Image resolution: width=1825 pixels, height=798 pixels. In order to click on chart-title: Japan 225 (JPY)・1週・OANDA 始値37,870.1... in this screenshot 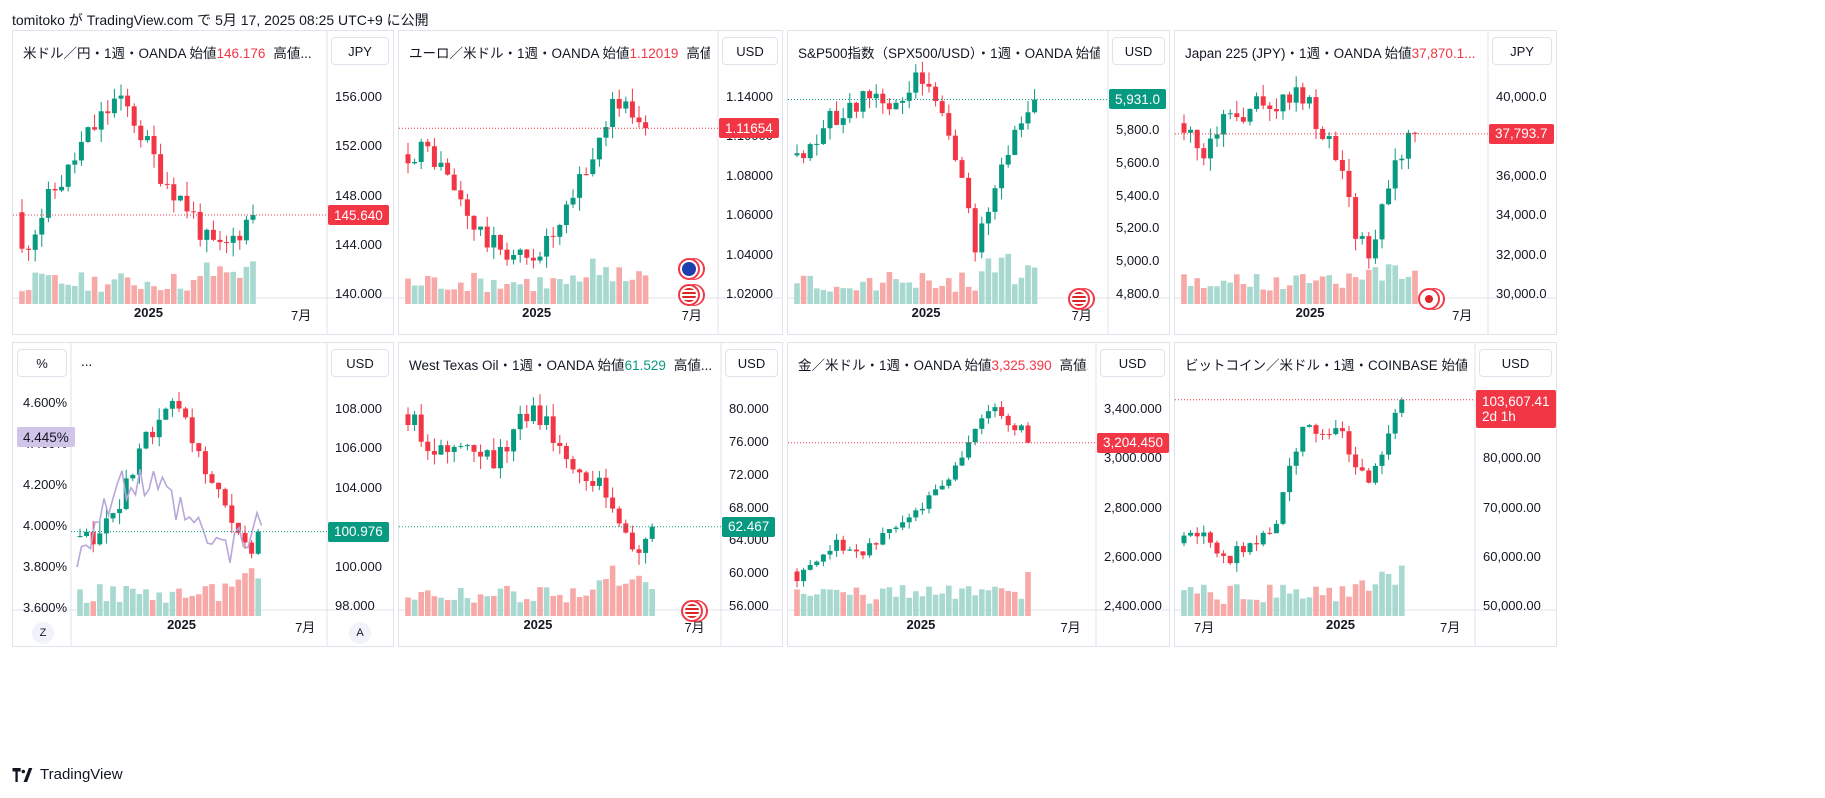, I will do `click(1332, 52)`.